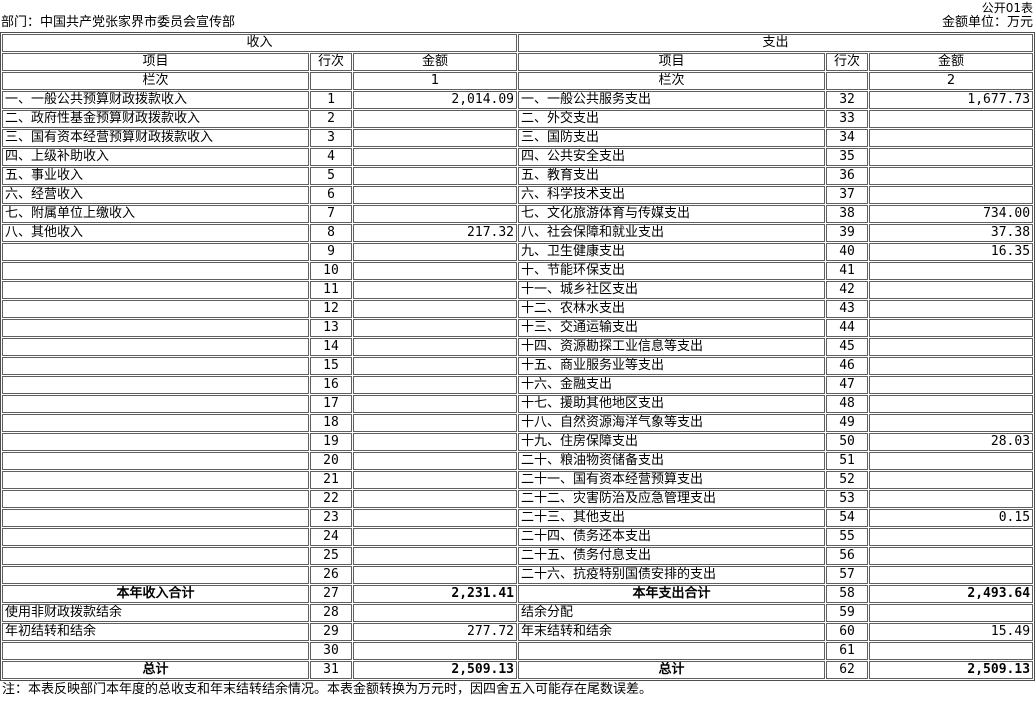 This screenshot has height=702, width=1036. I want to click on income-item-cell: 使用非财政拨款结余, so click(155, 613).